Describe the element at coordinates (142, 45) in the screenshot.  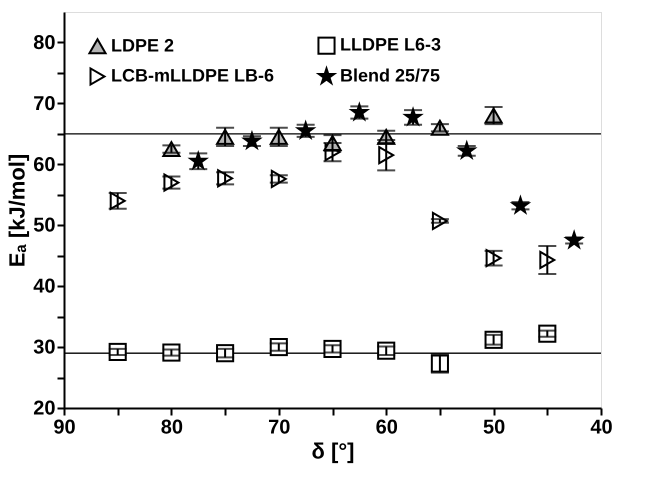
I see `legend-label: LDPE 2` at that location.